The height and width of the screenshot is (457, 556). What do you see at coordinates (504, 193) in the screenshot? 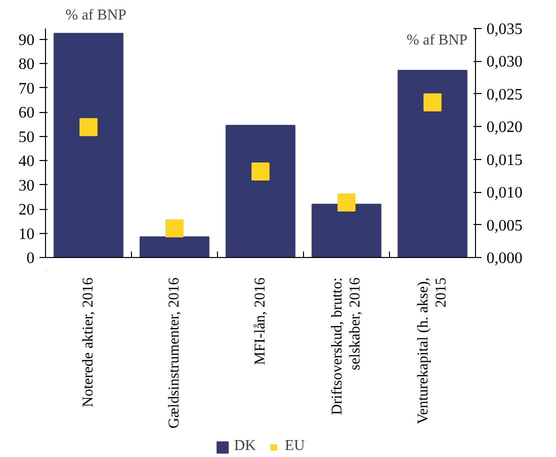
I see `y2-tick-label: 0,010` at bounding box center [504, 193].